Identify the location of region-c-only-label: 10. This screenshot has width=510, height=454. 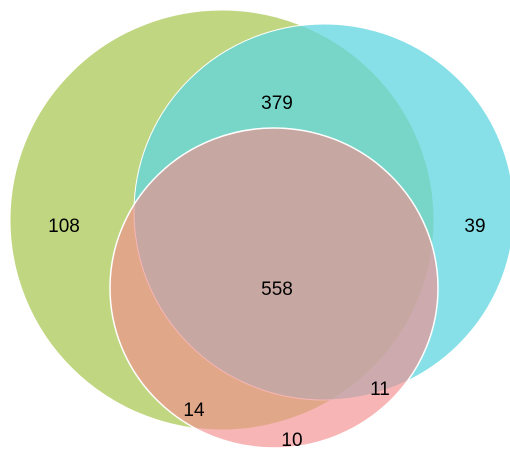
(291, 440).